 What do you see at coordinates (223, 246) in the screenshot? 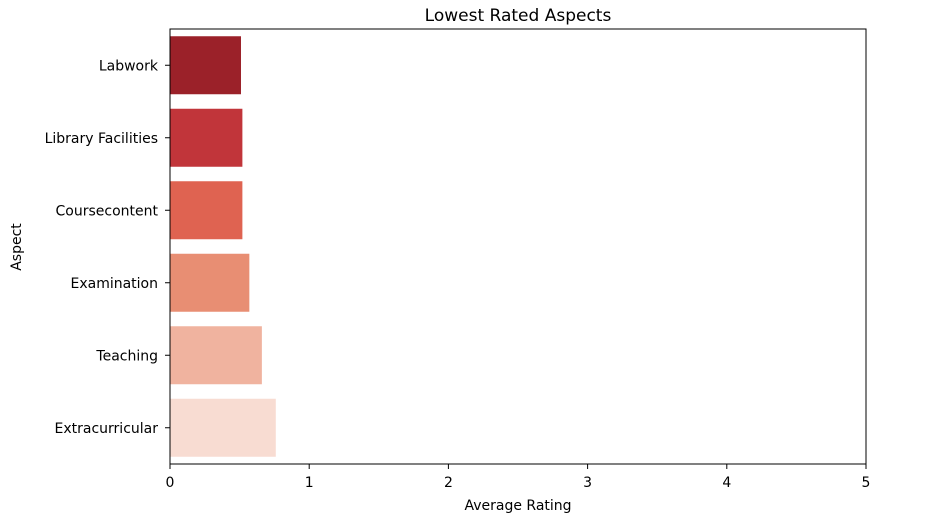
I see `bars-group` at bounding box center [223, 246].